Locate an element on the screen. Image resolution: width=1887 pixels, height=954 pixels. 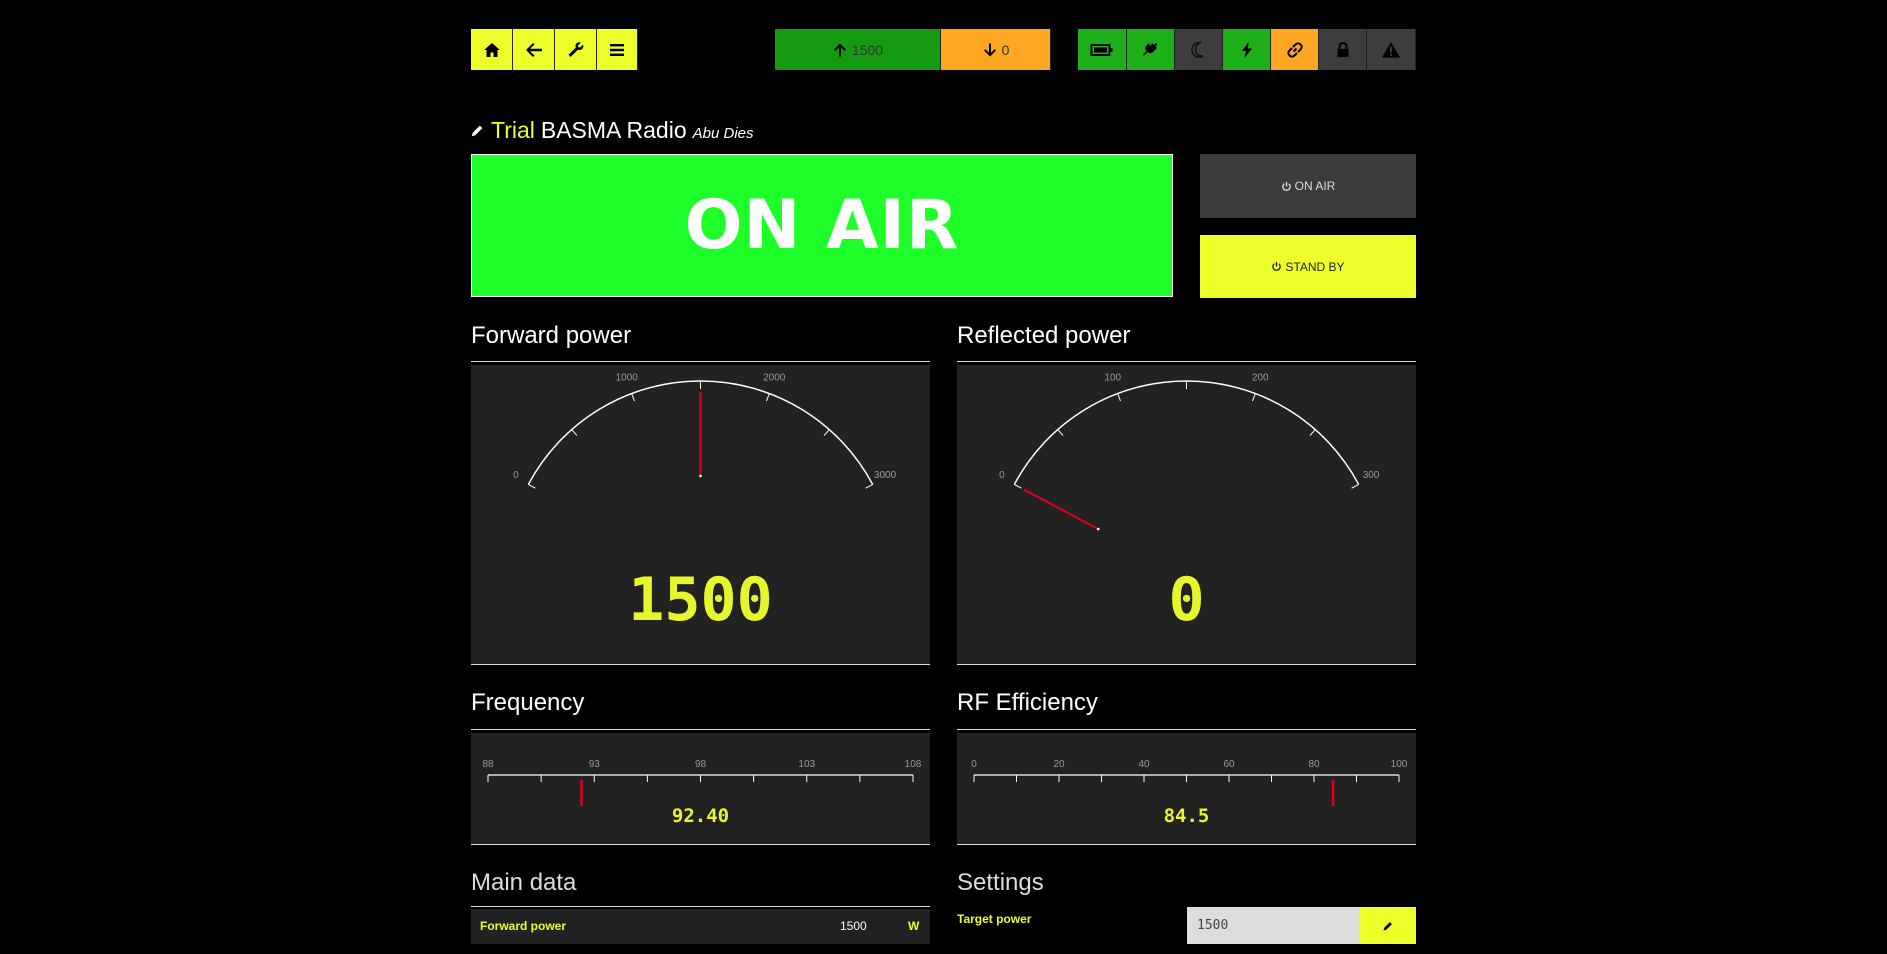
station-location: Abu Dies is located at coordinates (723, 133).